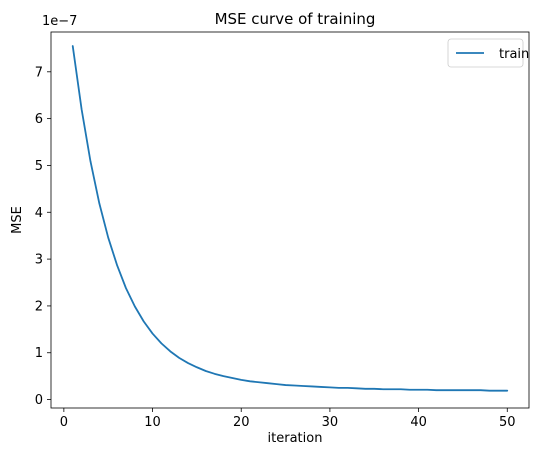  Describe the element at coordinates (295, 438) in the screenshot. I see `x-axis-label: iteration` at that location.